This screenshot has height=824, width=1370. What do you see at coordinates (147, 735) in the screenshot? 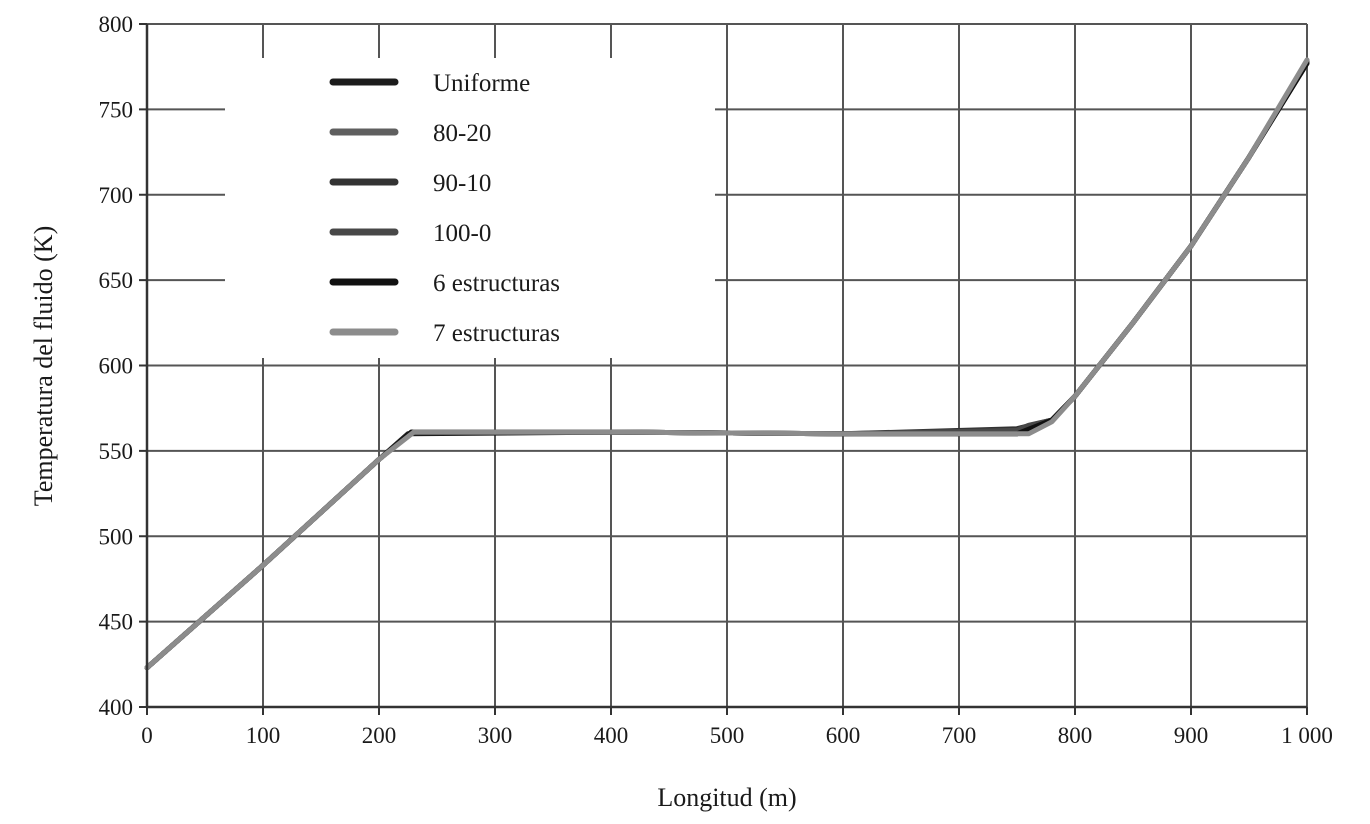
I see `x-tick-label: 0` at bounding box center [147, 735].